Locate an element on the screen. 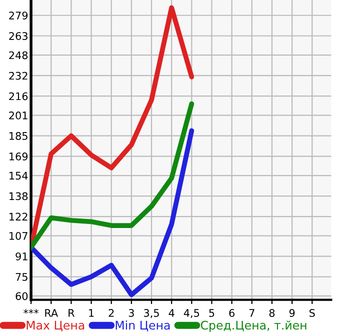 Image resolution: width=345 pixels, height=335 pixels. x-tick-label: 2 is located at coordinates (111, 313).